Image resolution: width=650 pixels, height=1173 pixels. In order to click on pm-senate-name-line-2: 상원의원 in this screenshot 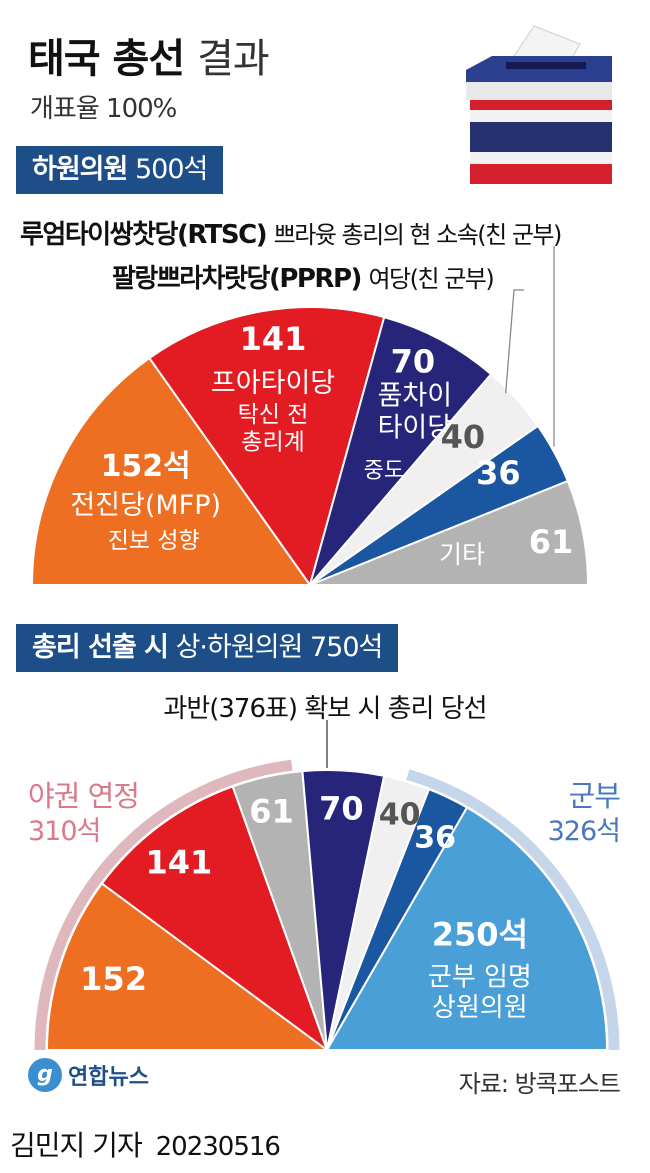, I will do `click(480, 1008)`.